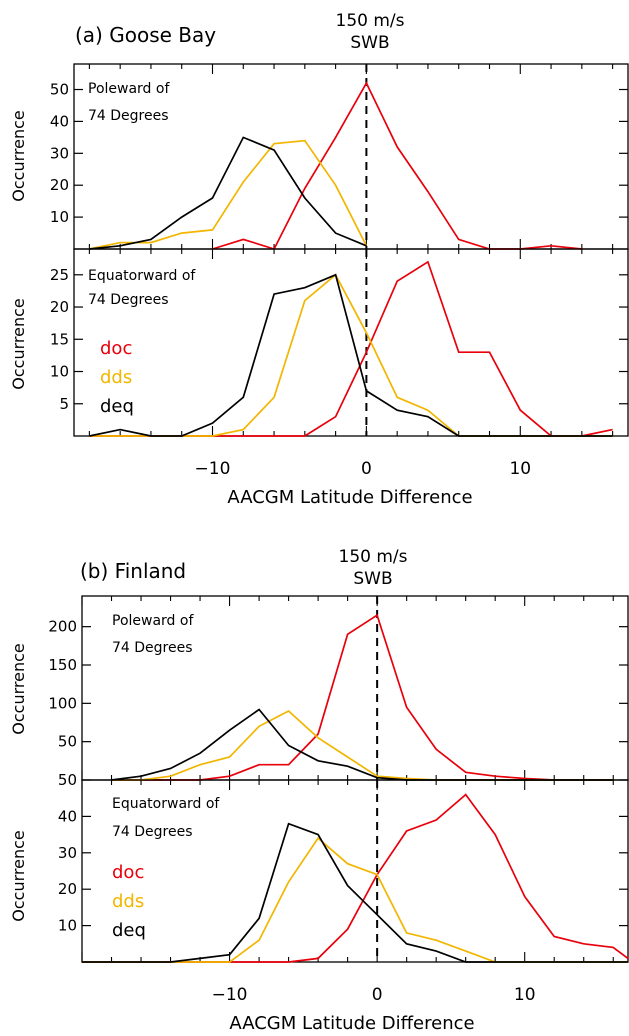 The height and width of the screenshot is (1036, 629). I want to click on y-tick-label: 5, so click(64, 404).